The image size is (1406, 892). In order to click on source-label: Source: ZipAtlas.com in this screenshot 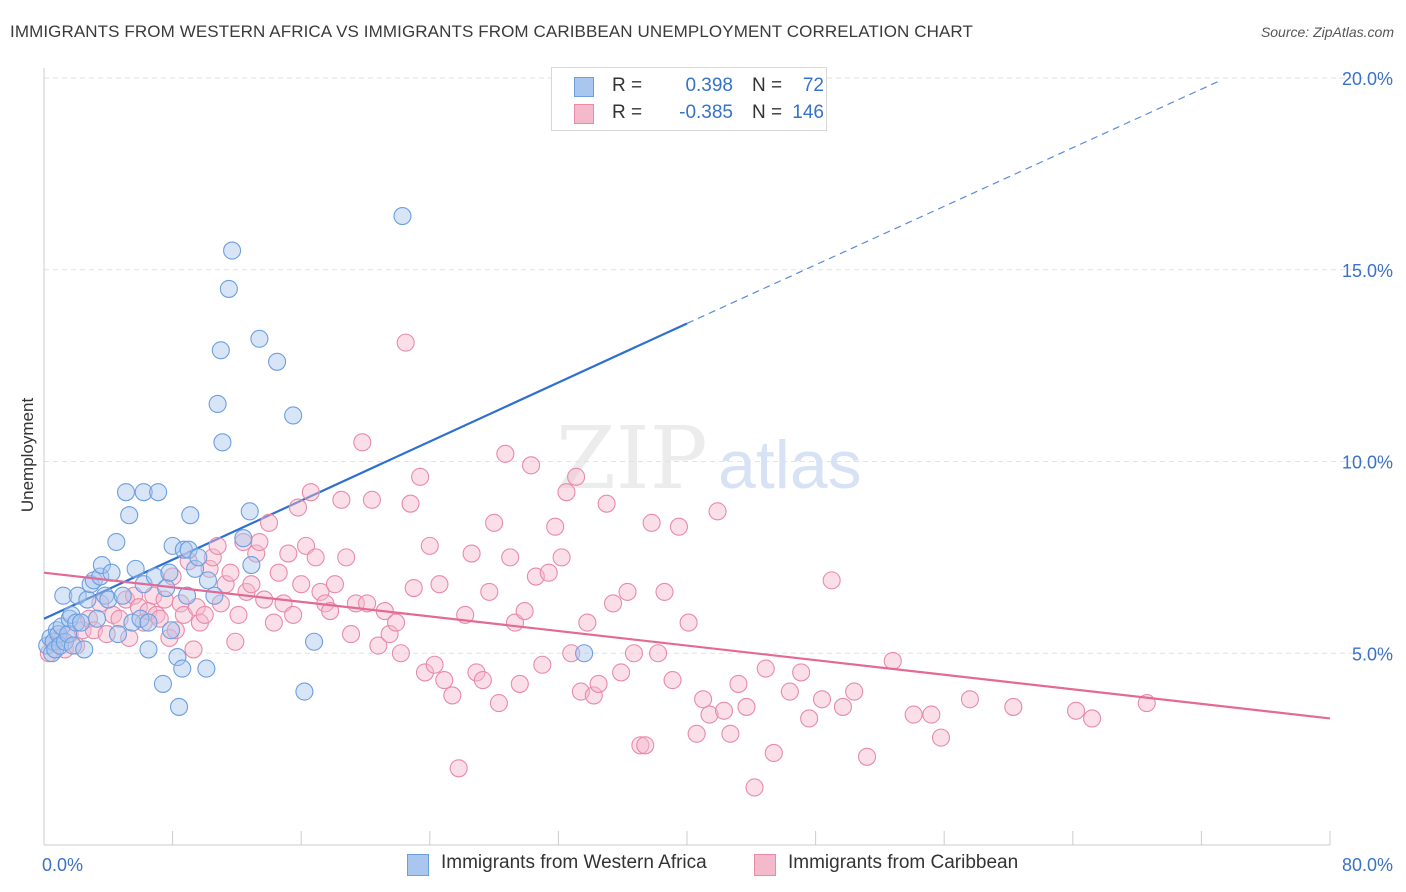, I will do `click(1327, 32)`.